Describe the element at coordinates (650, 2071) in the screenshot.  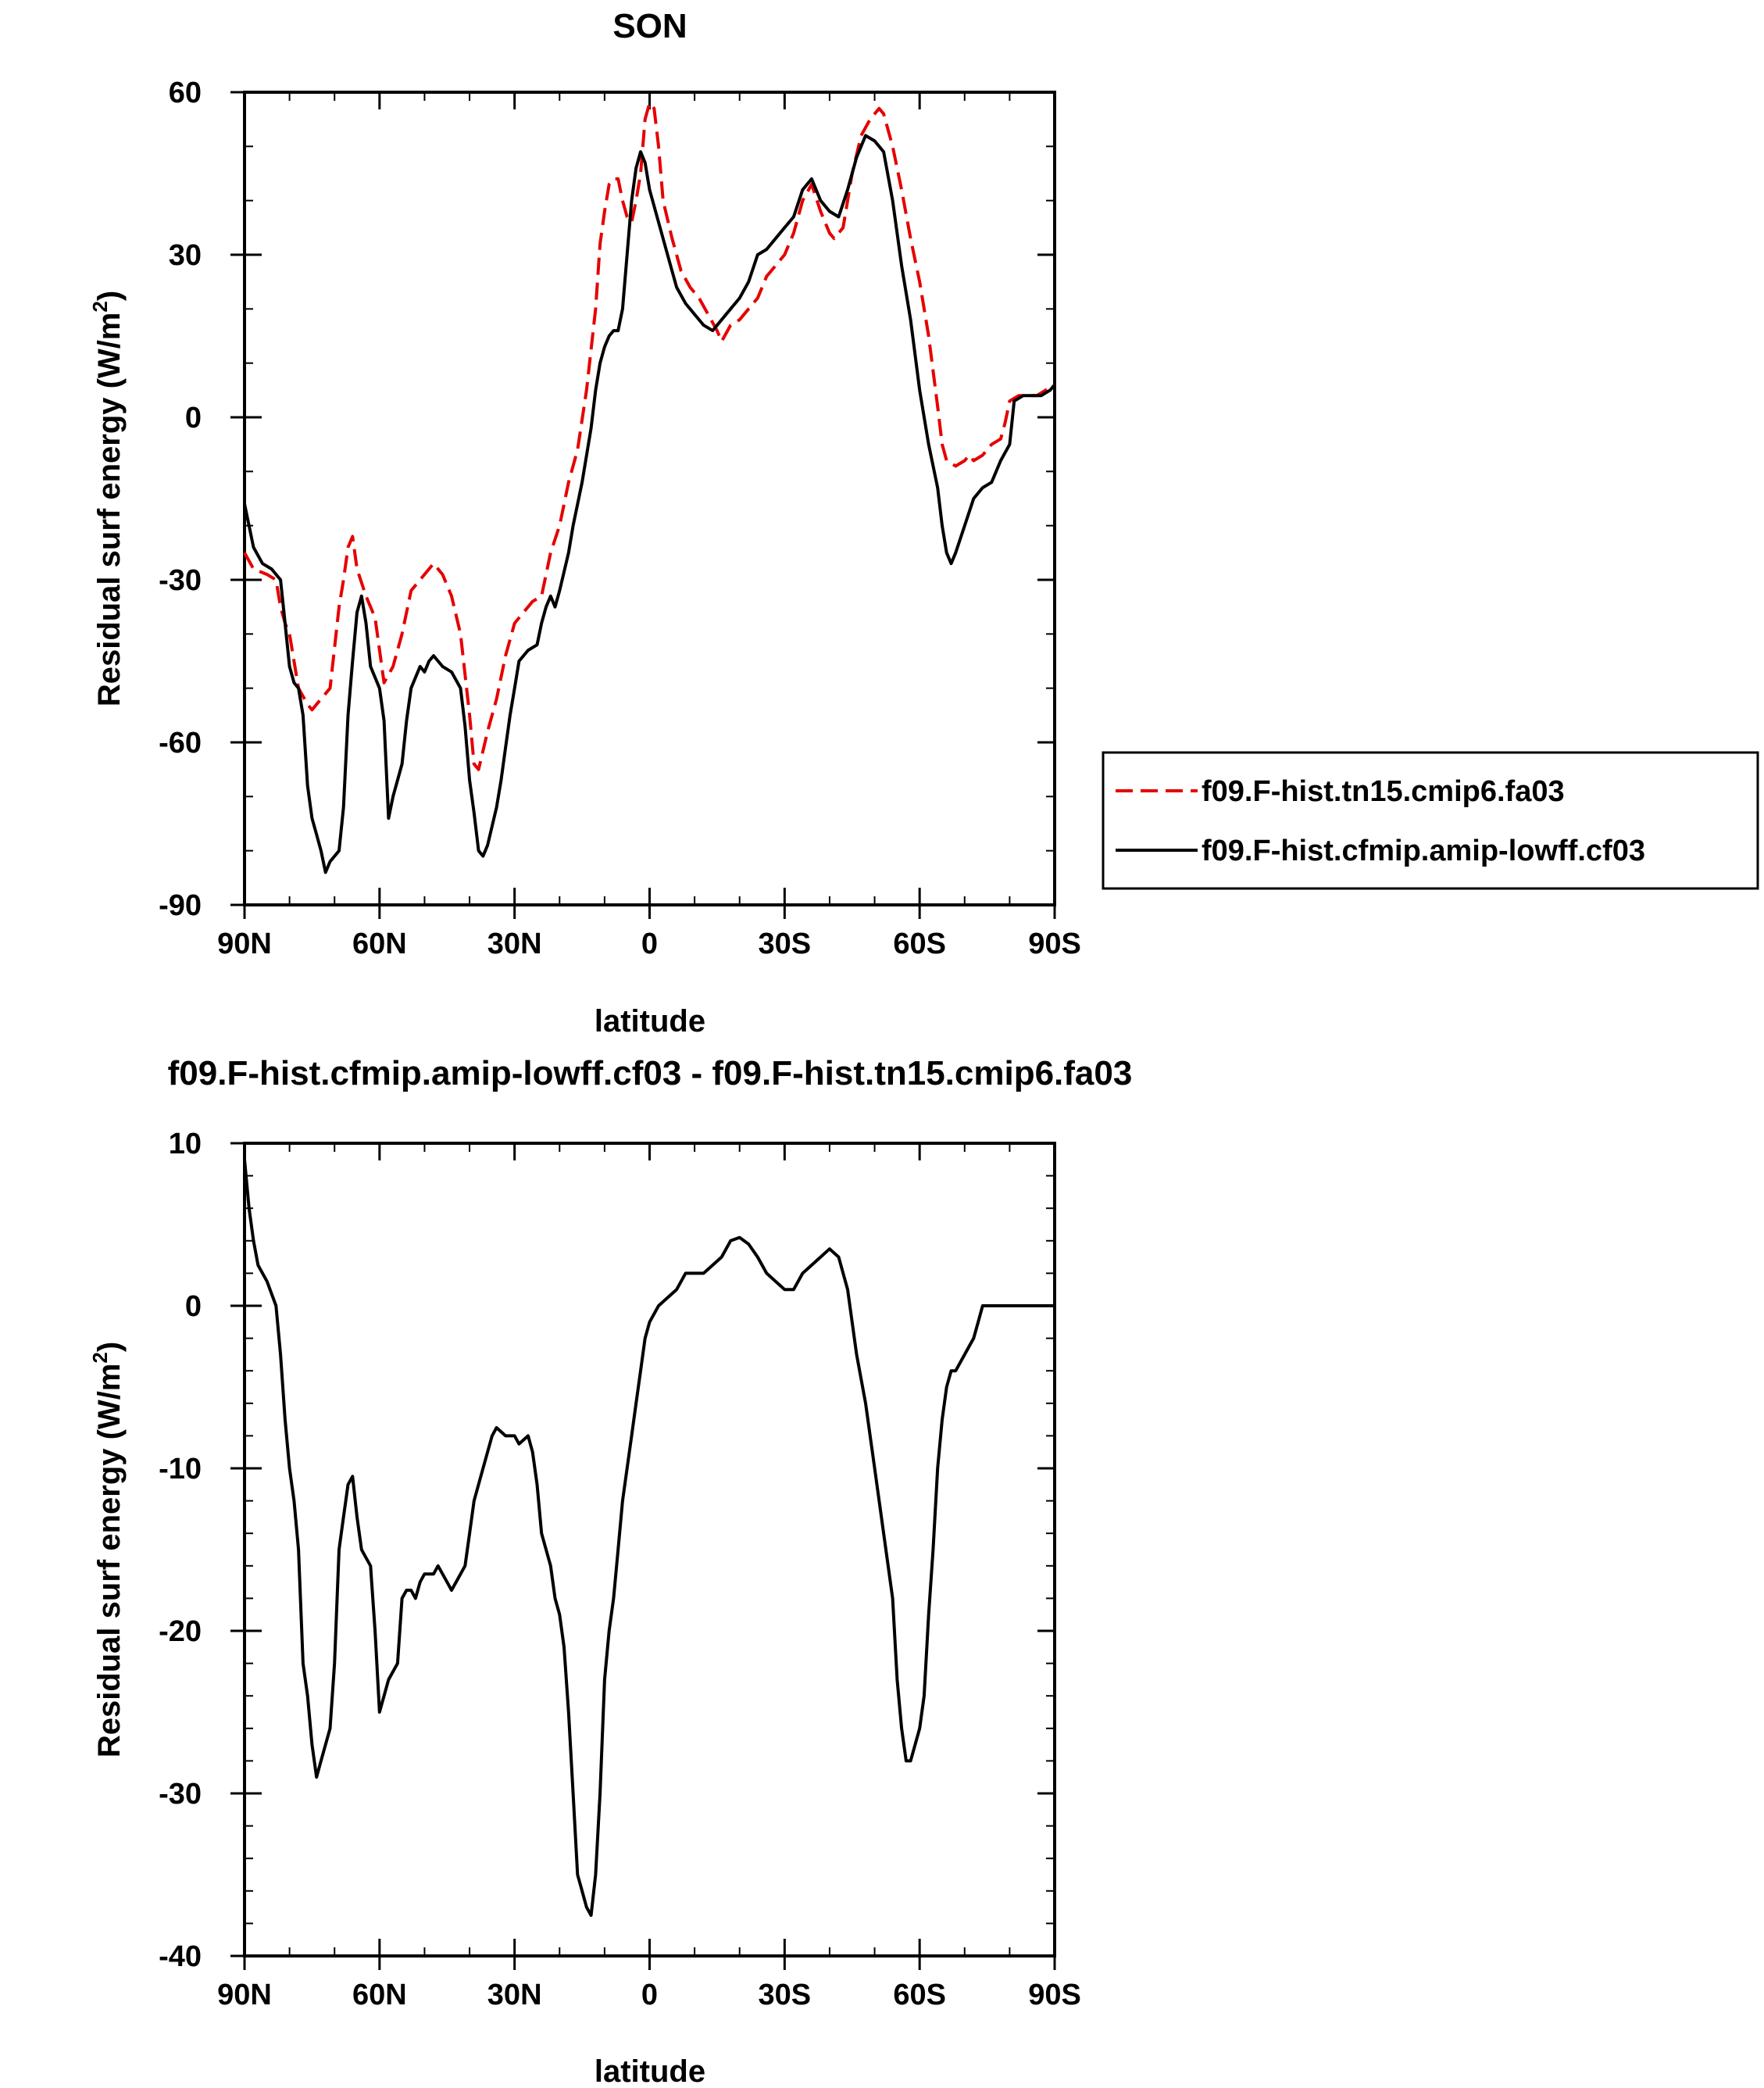
I see `bottom-x-axis-label: latitude` at that location.